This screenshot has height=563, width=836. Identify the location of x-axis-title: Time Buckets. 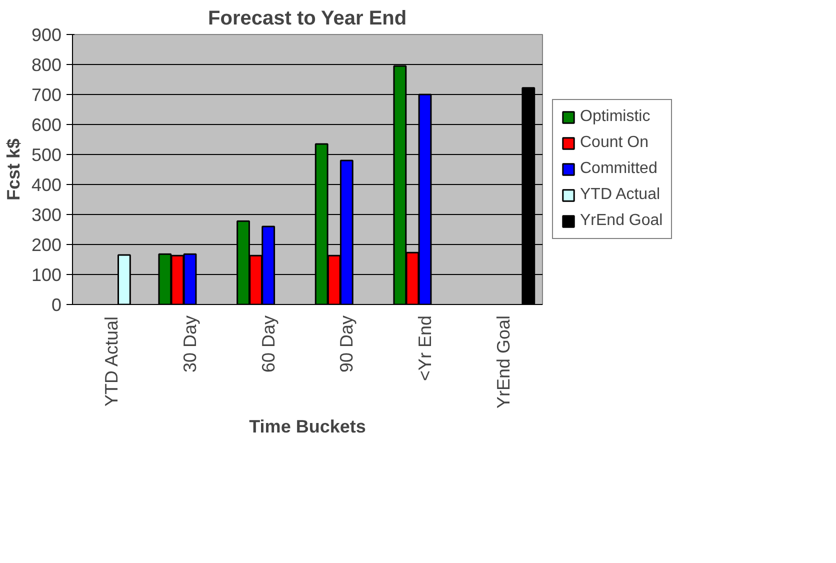
(307, 426).